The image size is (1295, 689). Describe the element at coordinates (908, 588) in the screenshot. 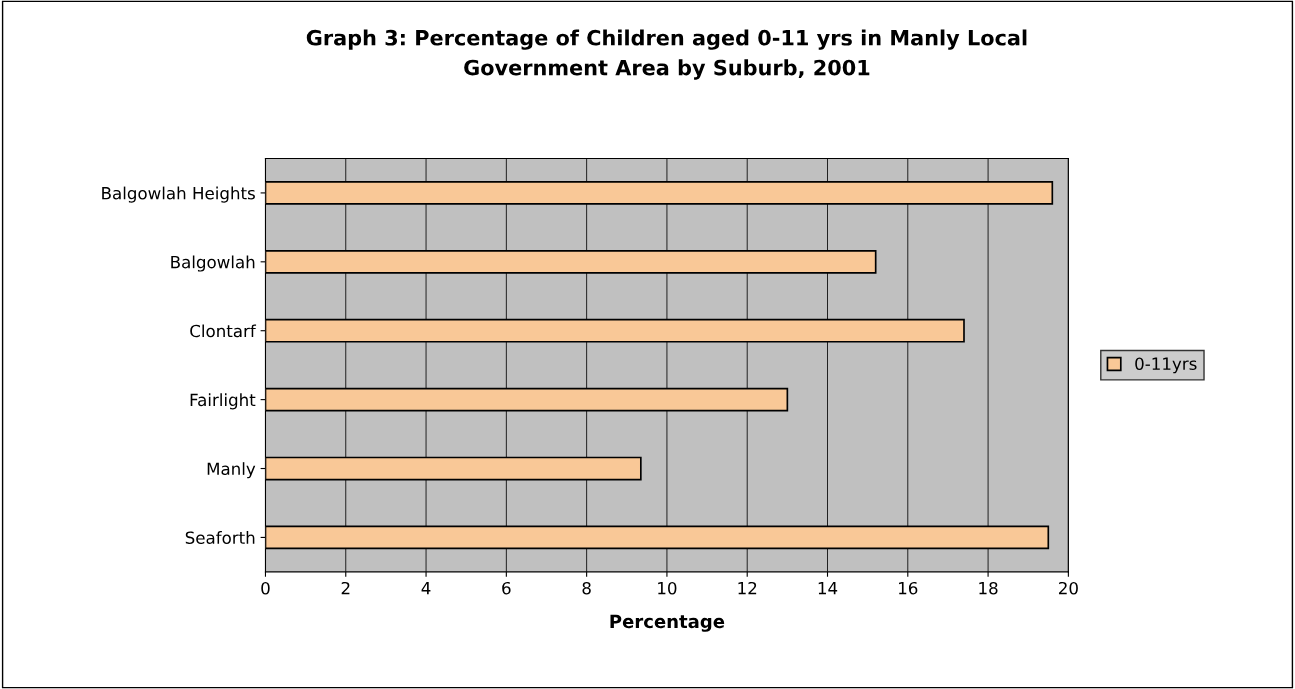

I see `x-tick-label: 16` at that location.